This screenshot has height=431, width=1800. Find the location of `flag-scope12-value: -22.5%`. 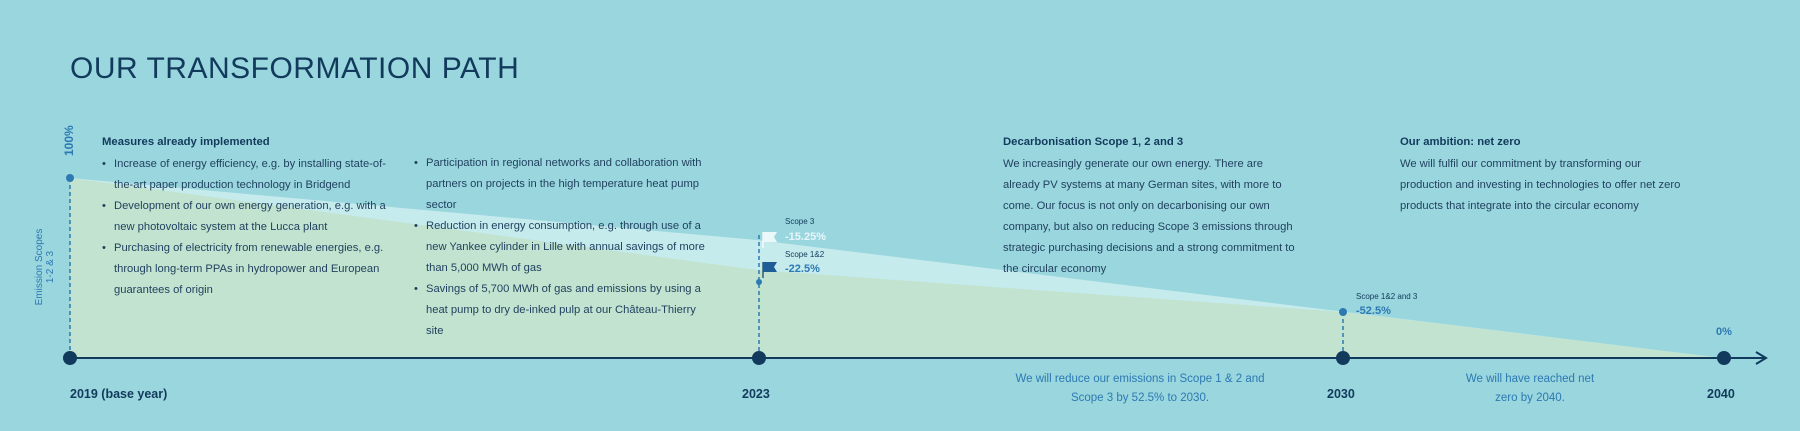

flag-scope12-value: -22.5% is located at coordinates (802, 269).